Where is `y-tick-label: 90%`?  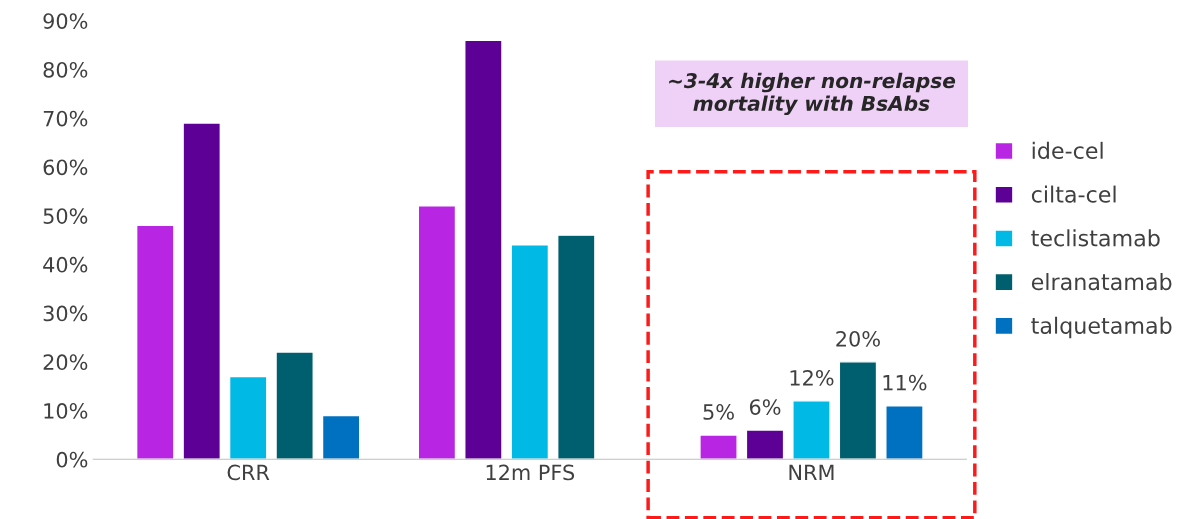 y-tick-label: 90% is located at coordinates (65, 21).